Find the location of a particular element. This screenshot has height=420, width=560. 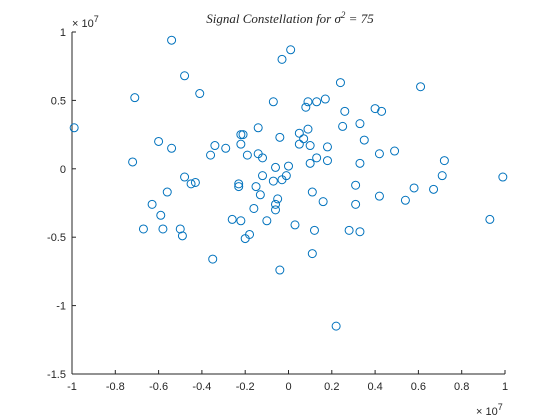

y-tick-label: -0.5 is located at coordinates (56, 238).